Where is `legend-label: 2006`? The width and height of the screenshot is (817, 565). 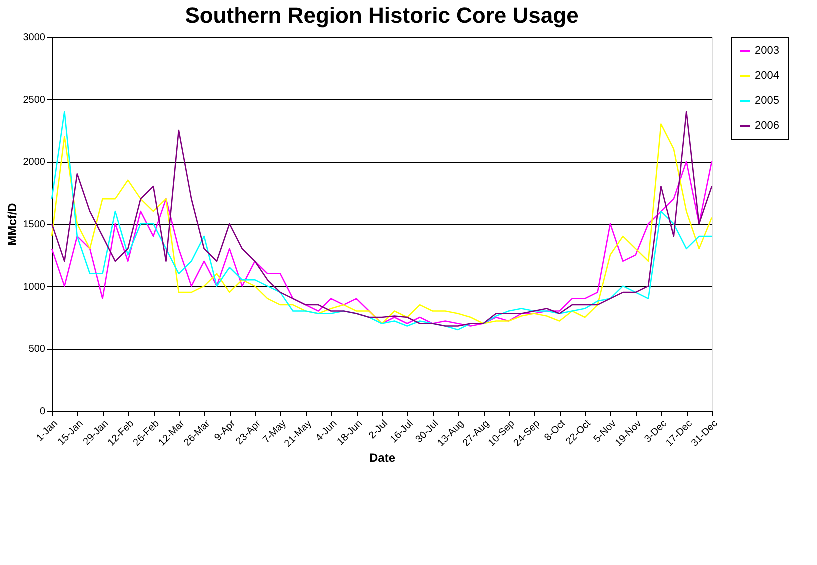 legend-label: 2006 is located at coordinates (767, 126).